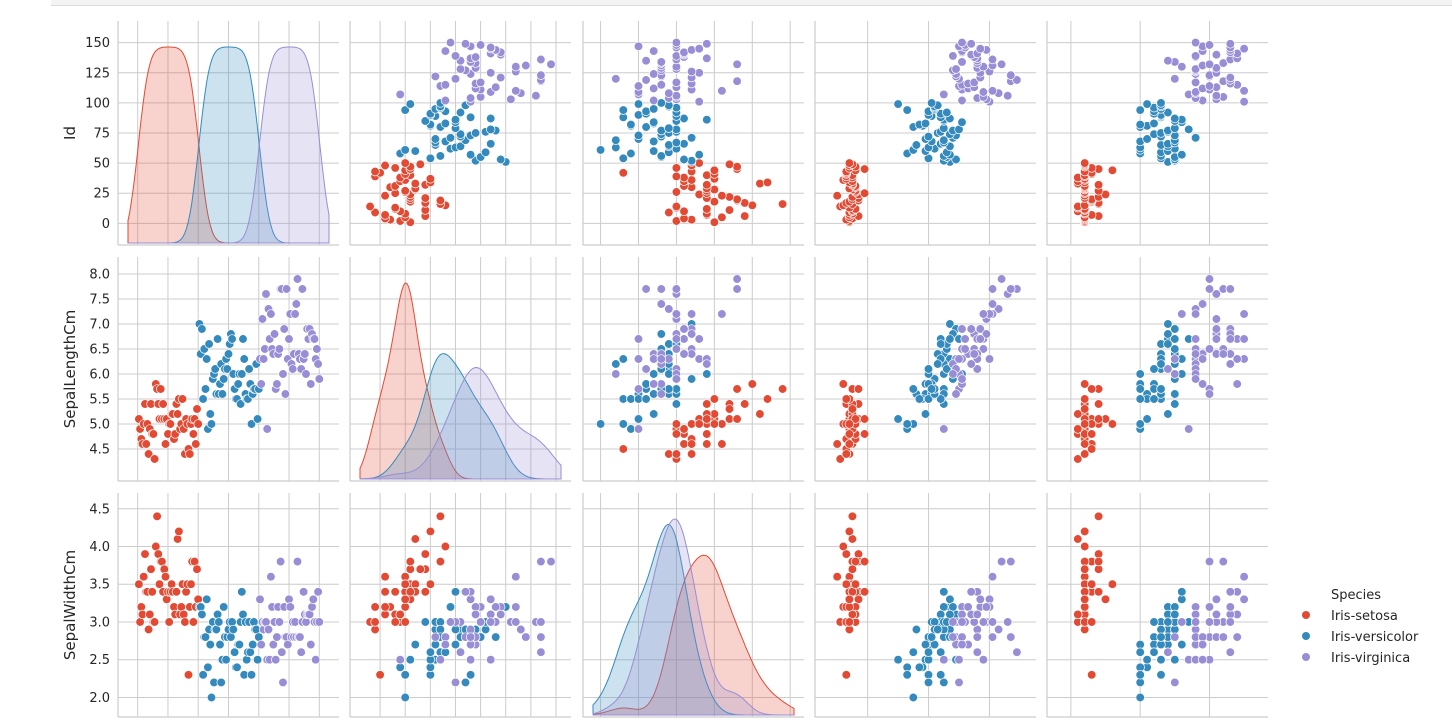 The image size is (1452, 725). Describe the element at coordinates (1370, 658) in the screenshot. I see `legend-label-virginica: Iris-virginica` at that location.